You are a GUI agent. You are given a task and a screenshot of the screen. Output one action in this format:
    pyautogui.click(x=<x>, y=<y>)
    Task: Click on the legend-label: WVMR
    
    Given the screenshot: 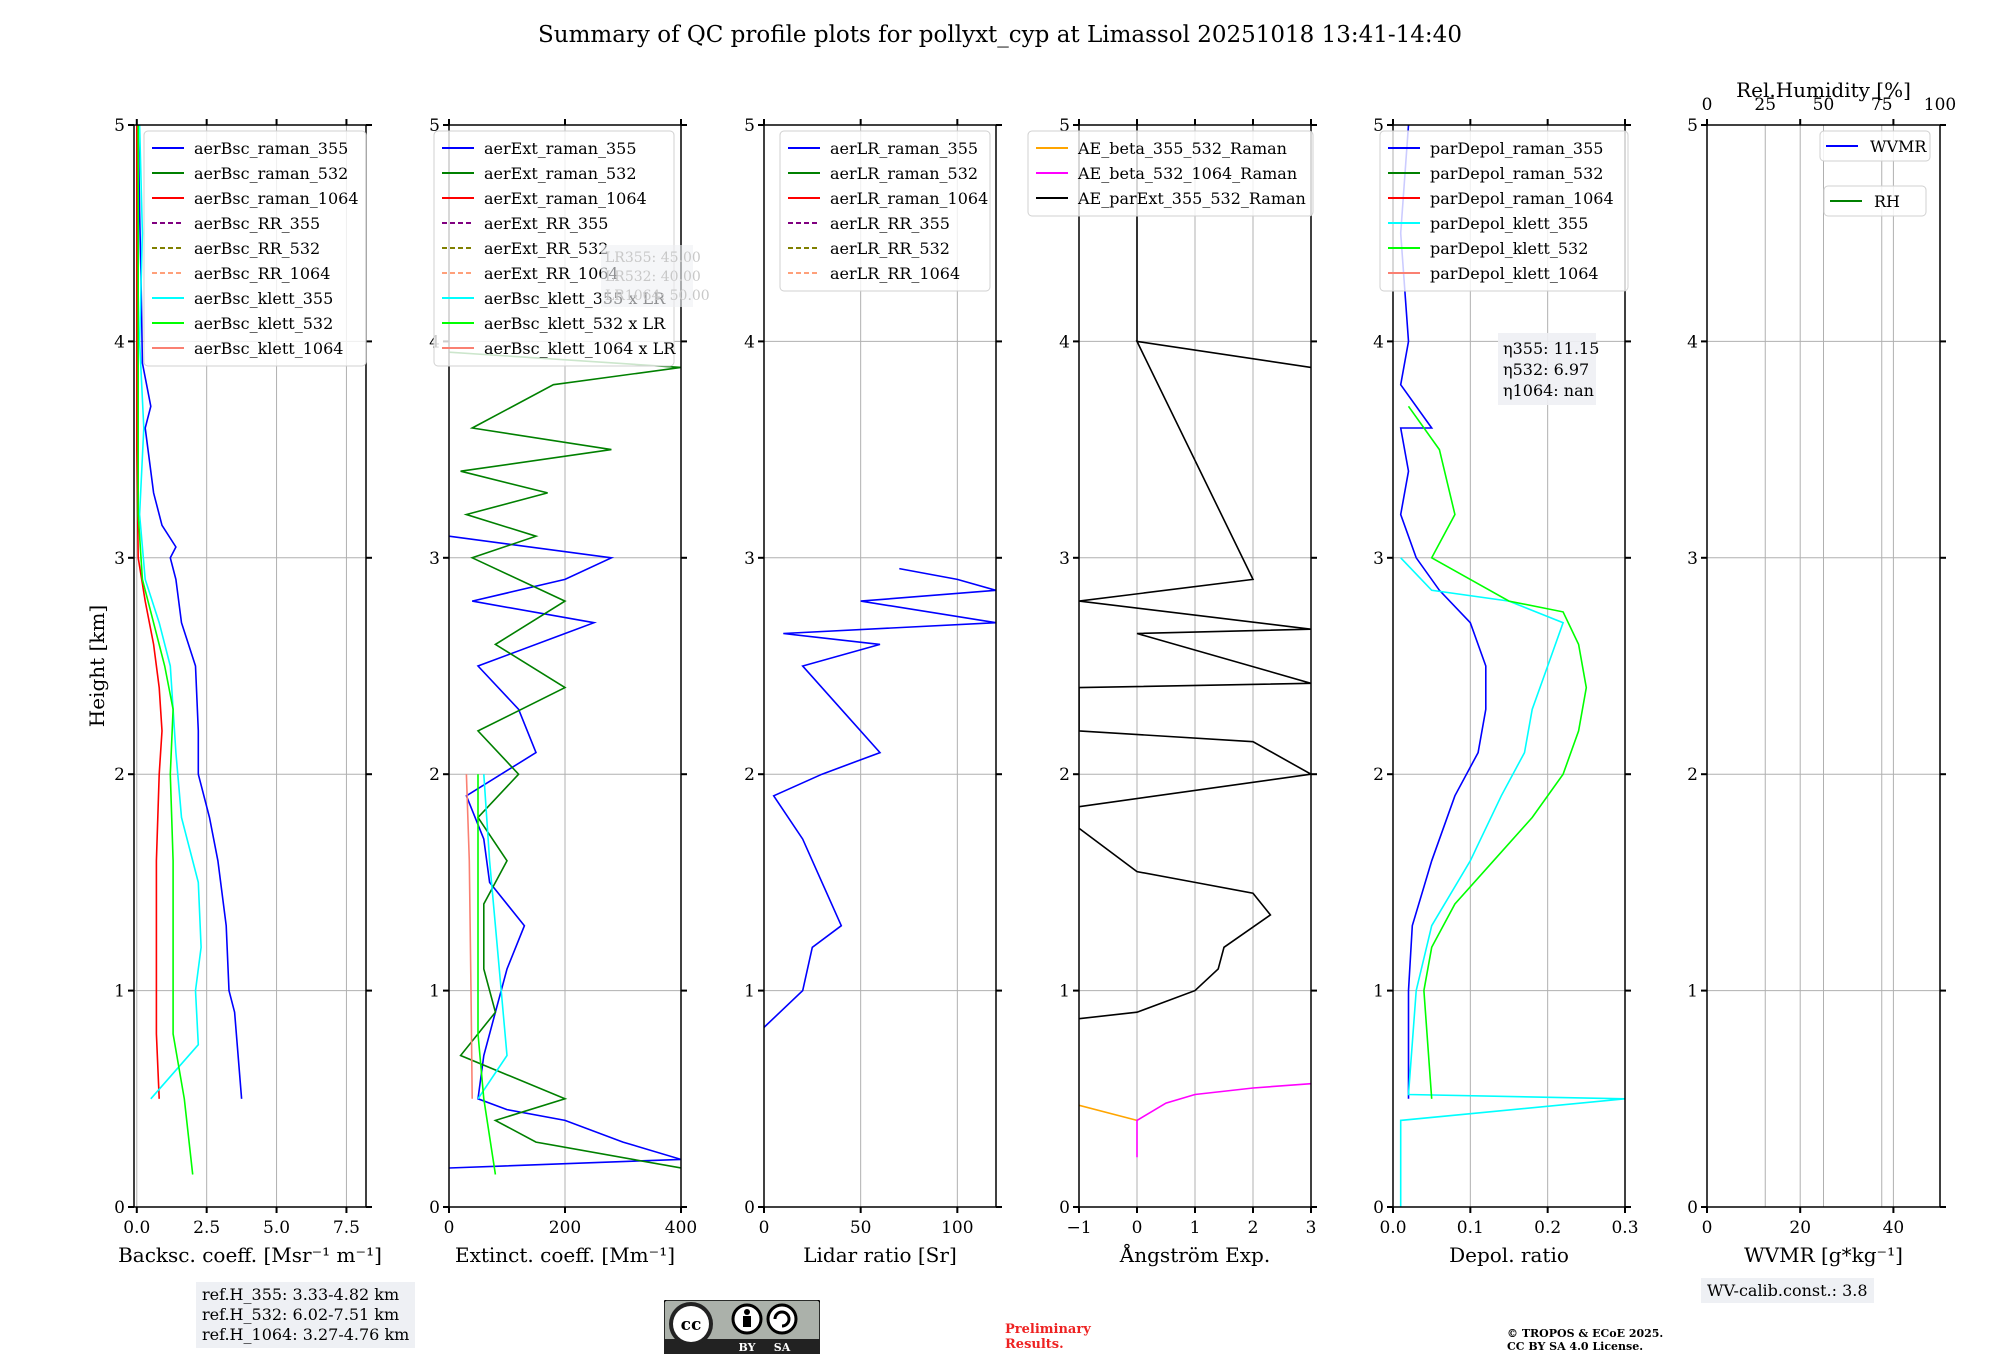 What is the action you would take?
    pyautogui.click(x=1898, y=146)
    